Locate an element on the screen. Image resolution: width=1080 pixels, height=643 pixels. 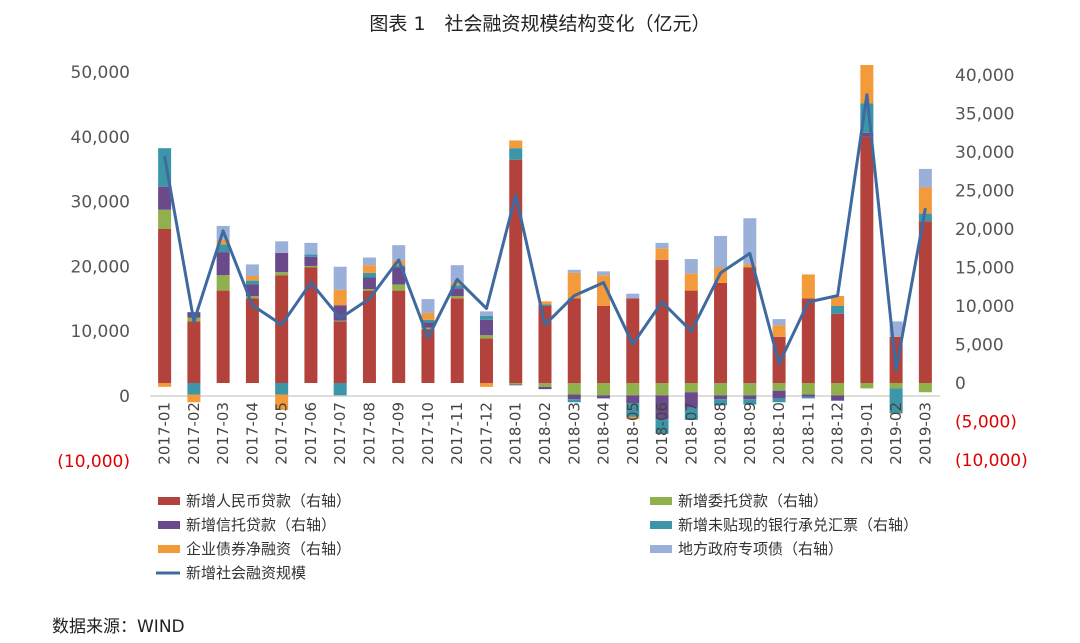
x-category-label: 2018-09 is located at coordinates (750, 433).